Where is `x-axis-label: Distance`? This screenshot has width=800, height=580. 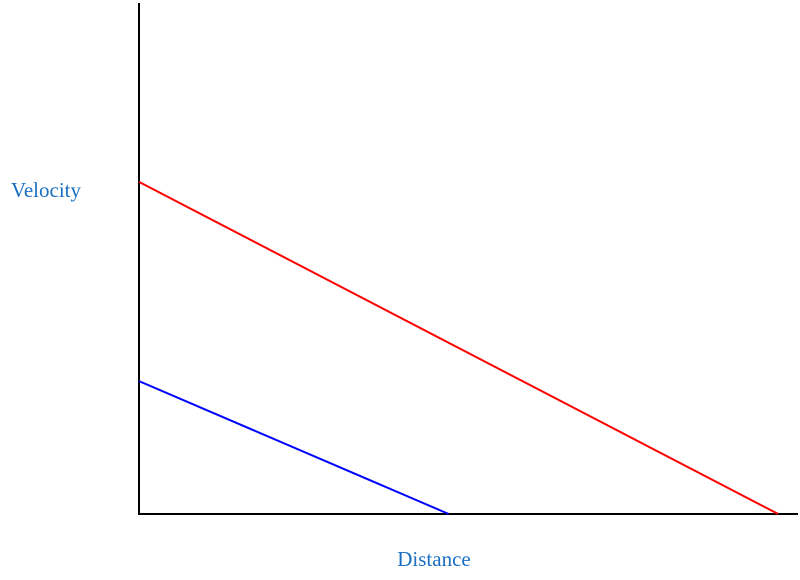
x-axis-label: Distance is located at coordinates (433, 559).